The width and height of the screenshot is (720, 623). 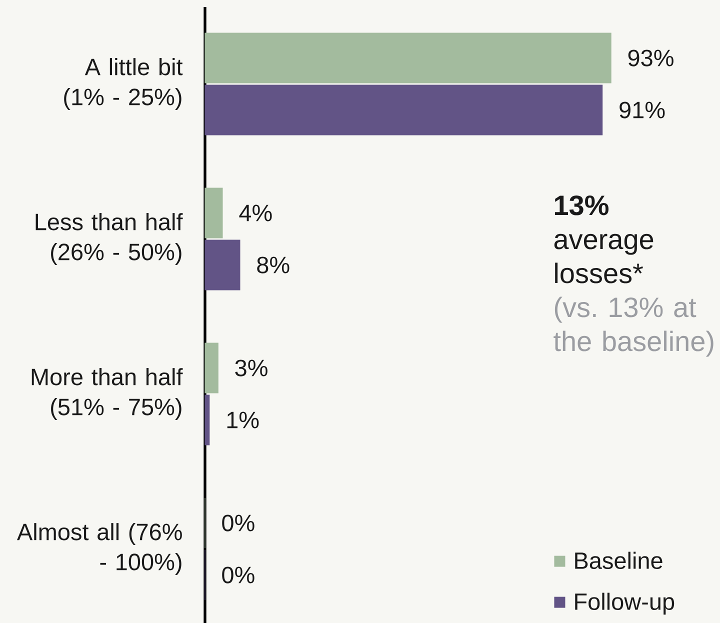 I want to click on data-label: 93%, so click(x=651, y=58).